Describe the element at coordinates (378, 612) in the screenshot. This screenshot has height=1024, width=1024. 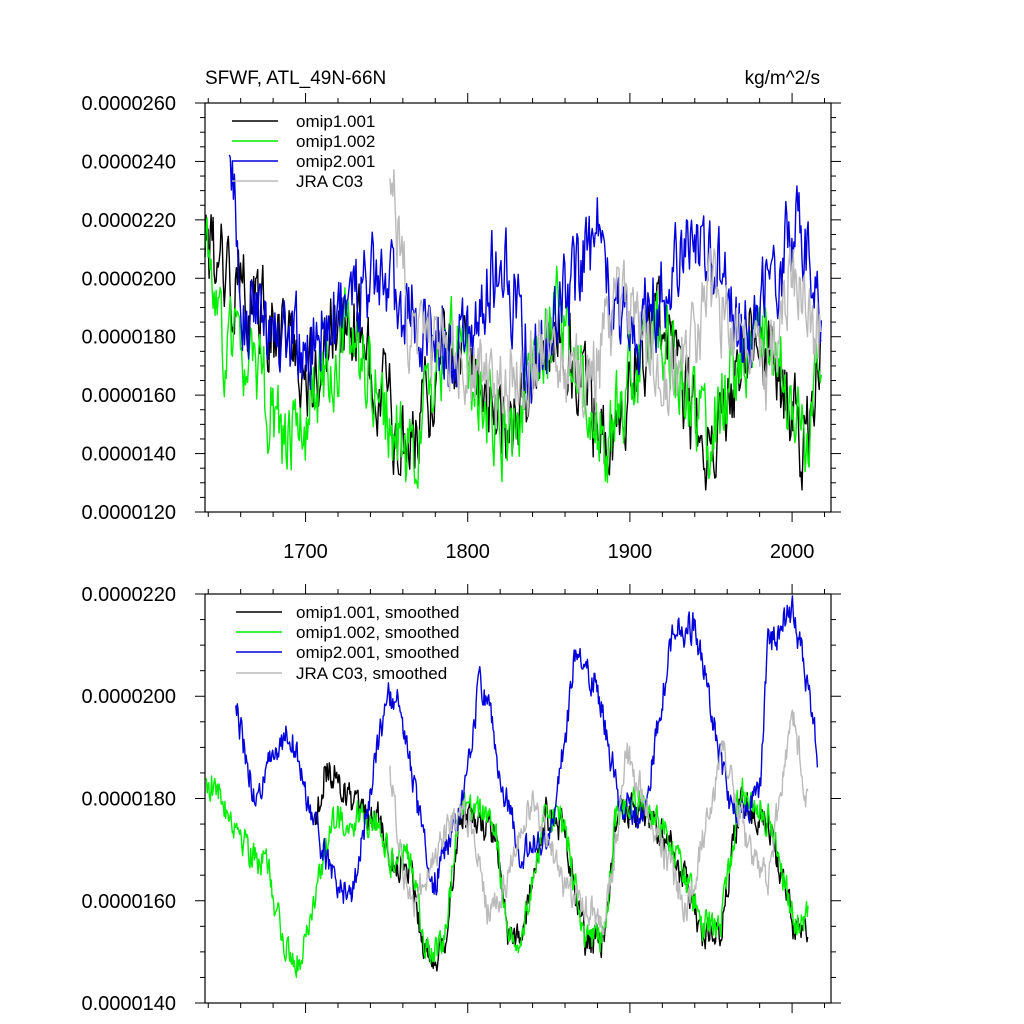
I see `legend-label: omip1.001, smoothed` at that location.